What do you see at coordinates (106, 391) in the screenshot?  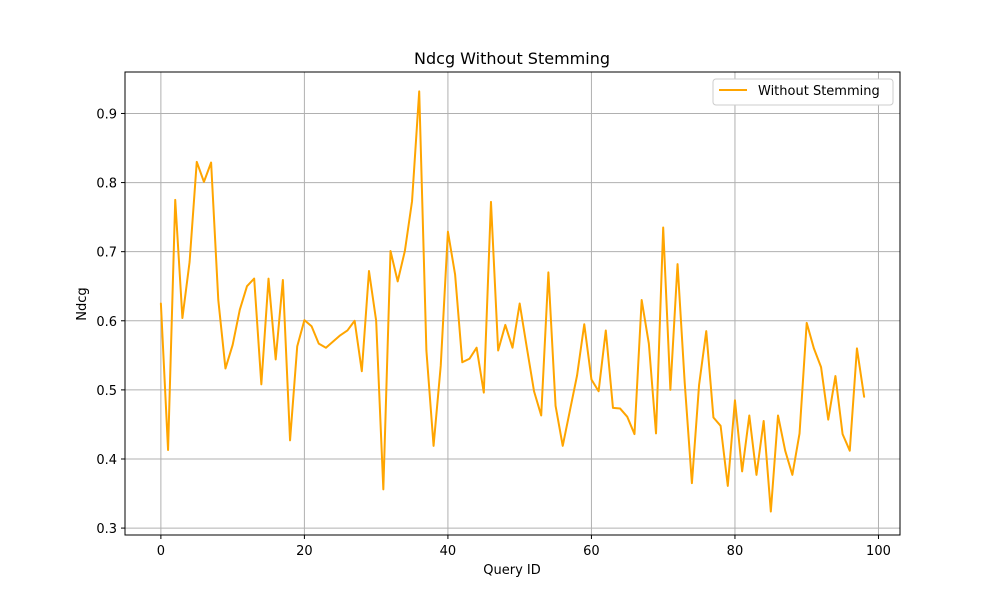 I see `y-tick-label: 0.5` at bounding box center [106, 391].